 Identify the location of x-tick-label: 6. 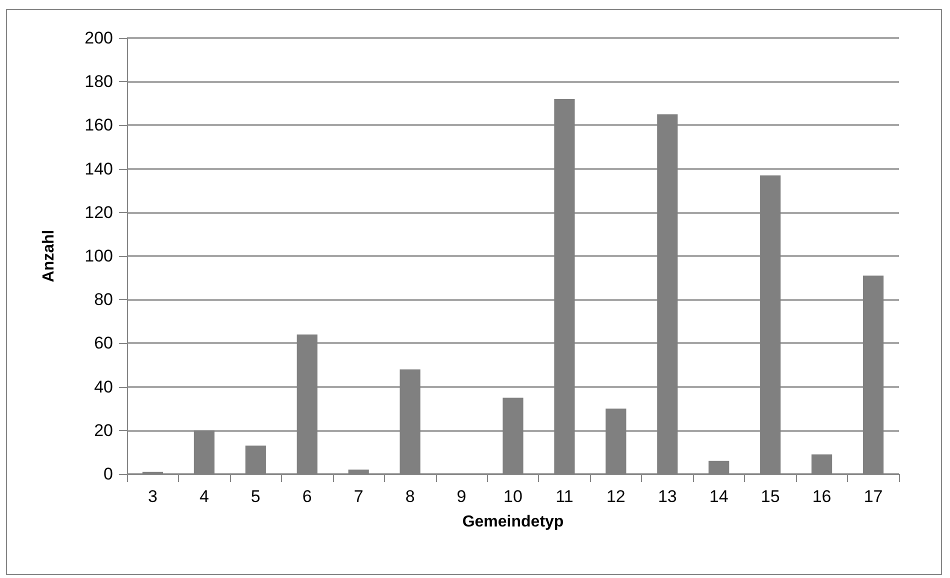
(307, 496).